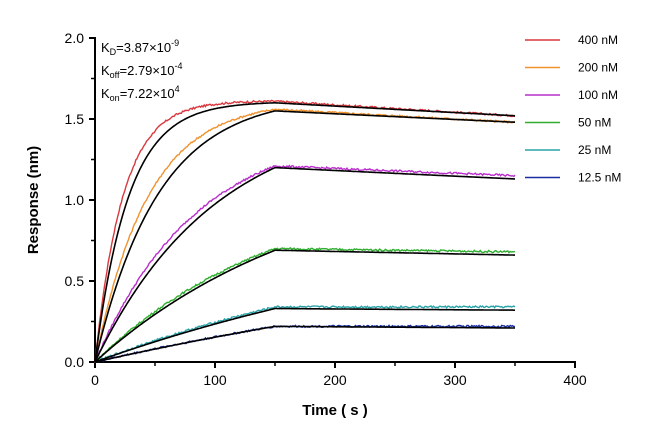 The image size is (650, 444). I want to click on x-tick-label: 100, so click(215, 380).